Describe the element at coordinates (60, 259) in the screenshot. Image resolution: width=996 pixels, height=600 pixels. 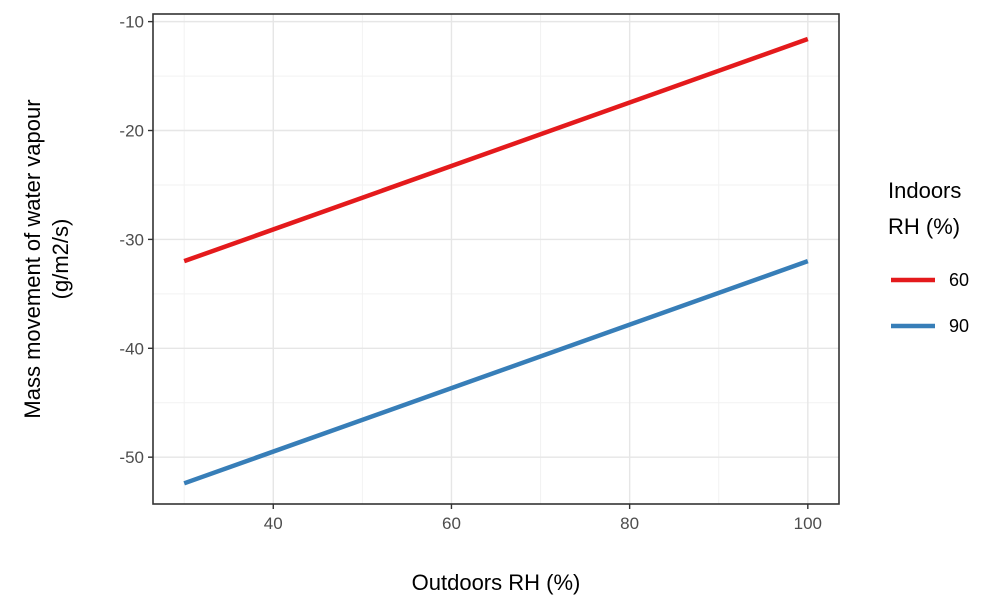
I see `y-axis-title-line-2: (g/m2/s)` at that location.